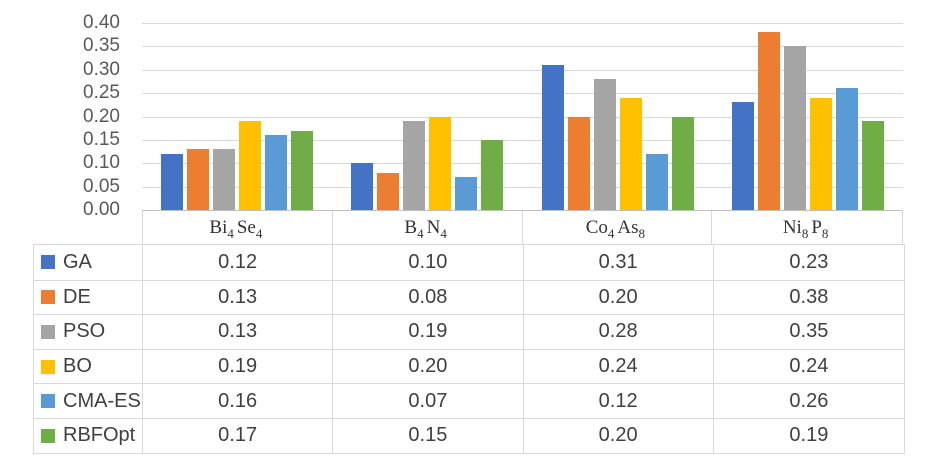  What do you see at coordinates (101, 209) in the screenshot?
I see `y-tick-label: 0.00` at bounding box center [101, 209].